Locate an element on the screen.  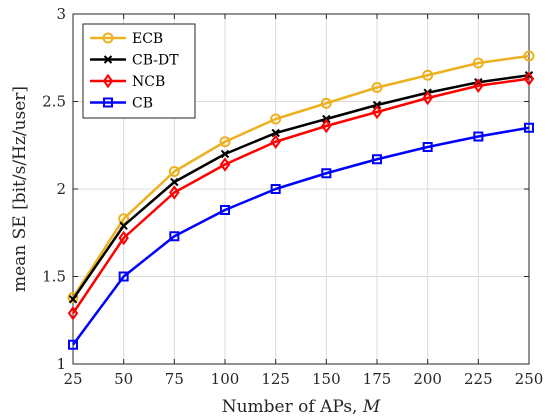
x-tick-label: 200 is located at coordinates (427, 379).